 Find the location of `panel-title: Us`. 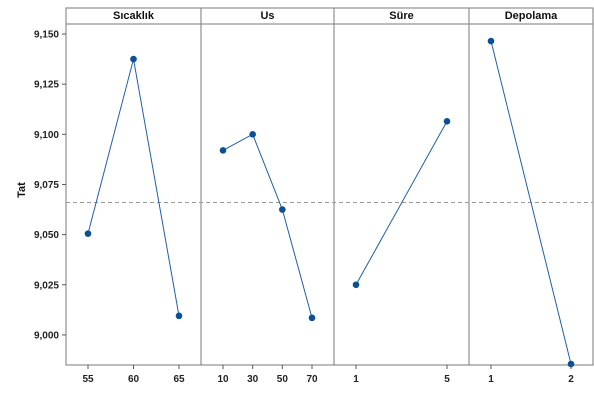

panel-title: Us is located at coordinates (267, 16).